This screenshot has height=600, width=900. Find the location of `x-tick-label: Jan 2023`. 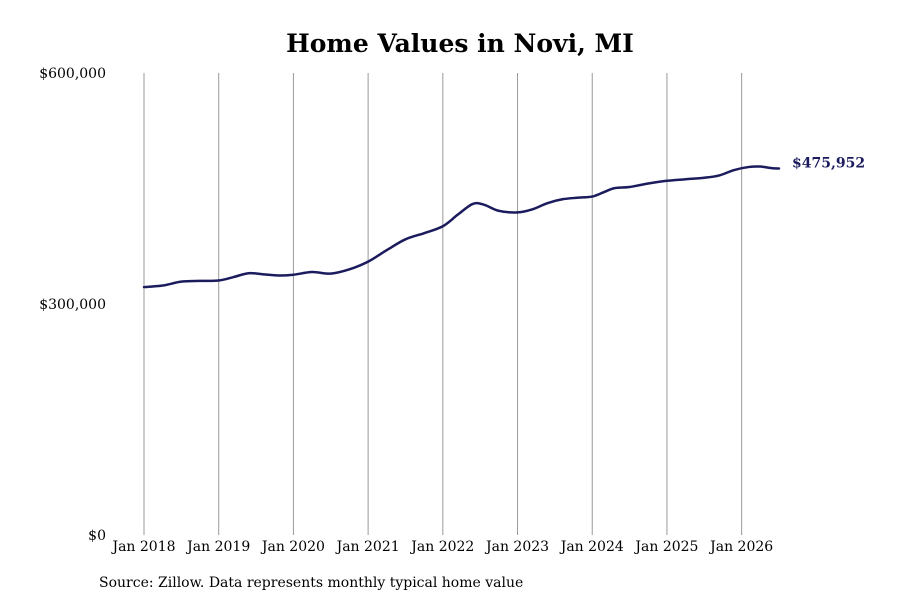

x-tick-label: Jan 2023 is located at coordinates (516, 547).